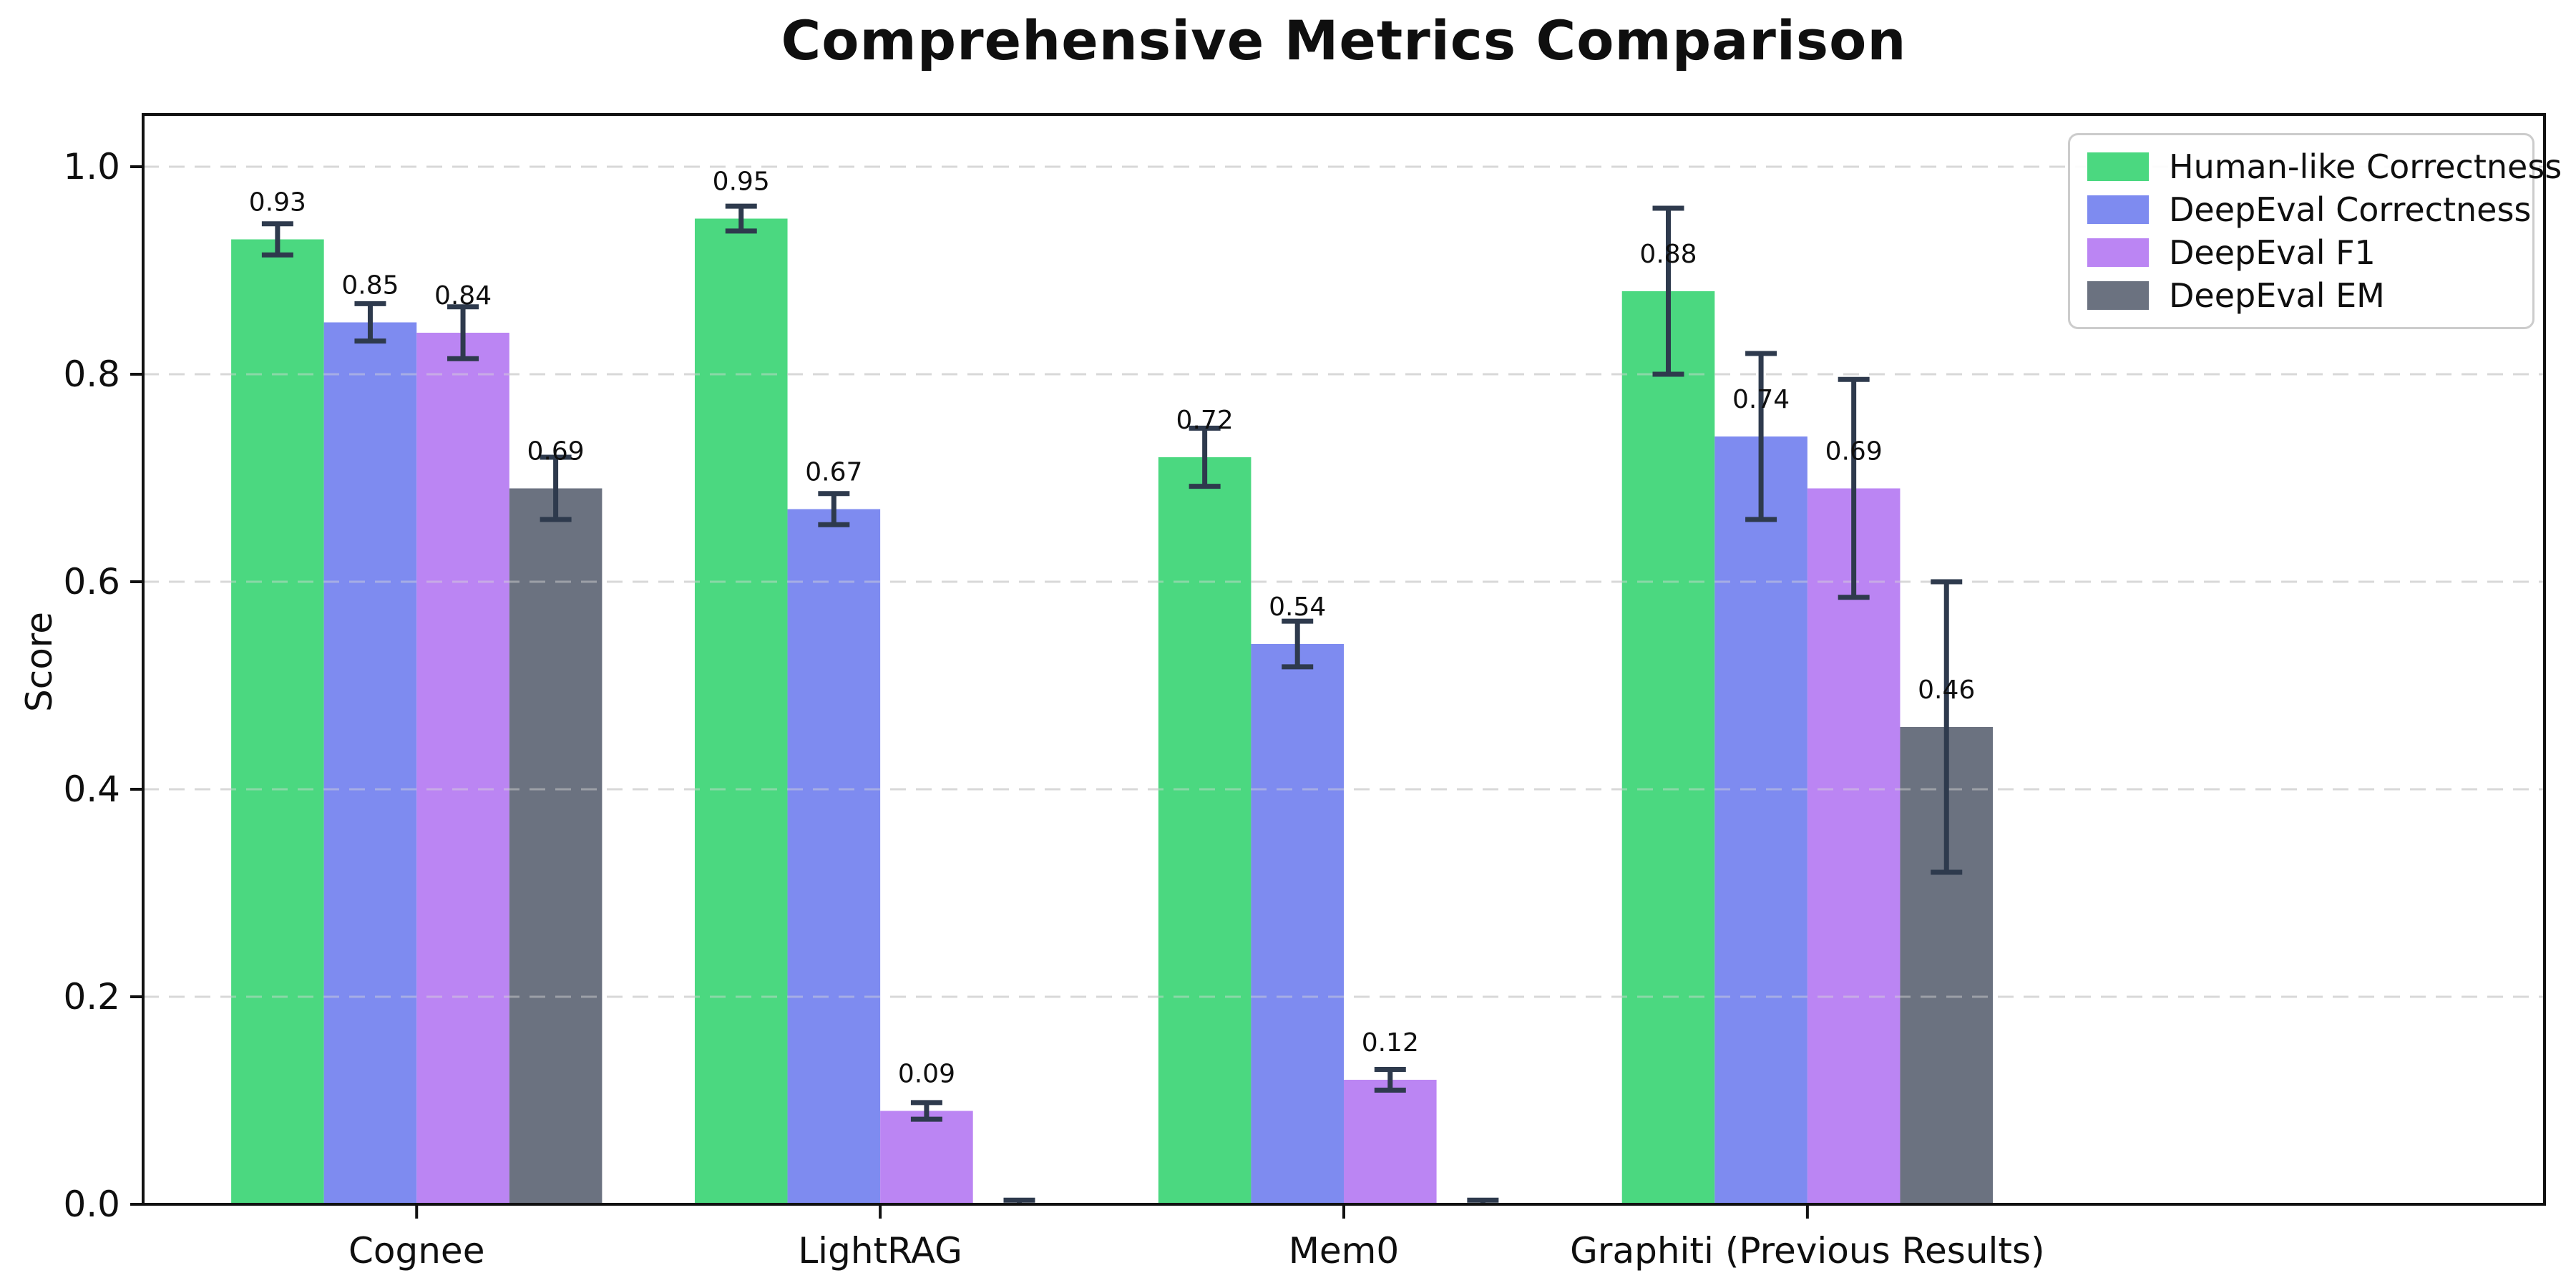 Image resolution: width=2576 pixels, height=1288 pixels. I want to click on legend-swatch-deepeval-em, so click(2118, 295).